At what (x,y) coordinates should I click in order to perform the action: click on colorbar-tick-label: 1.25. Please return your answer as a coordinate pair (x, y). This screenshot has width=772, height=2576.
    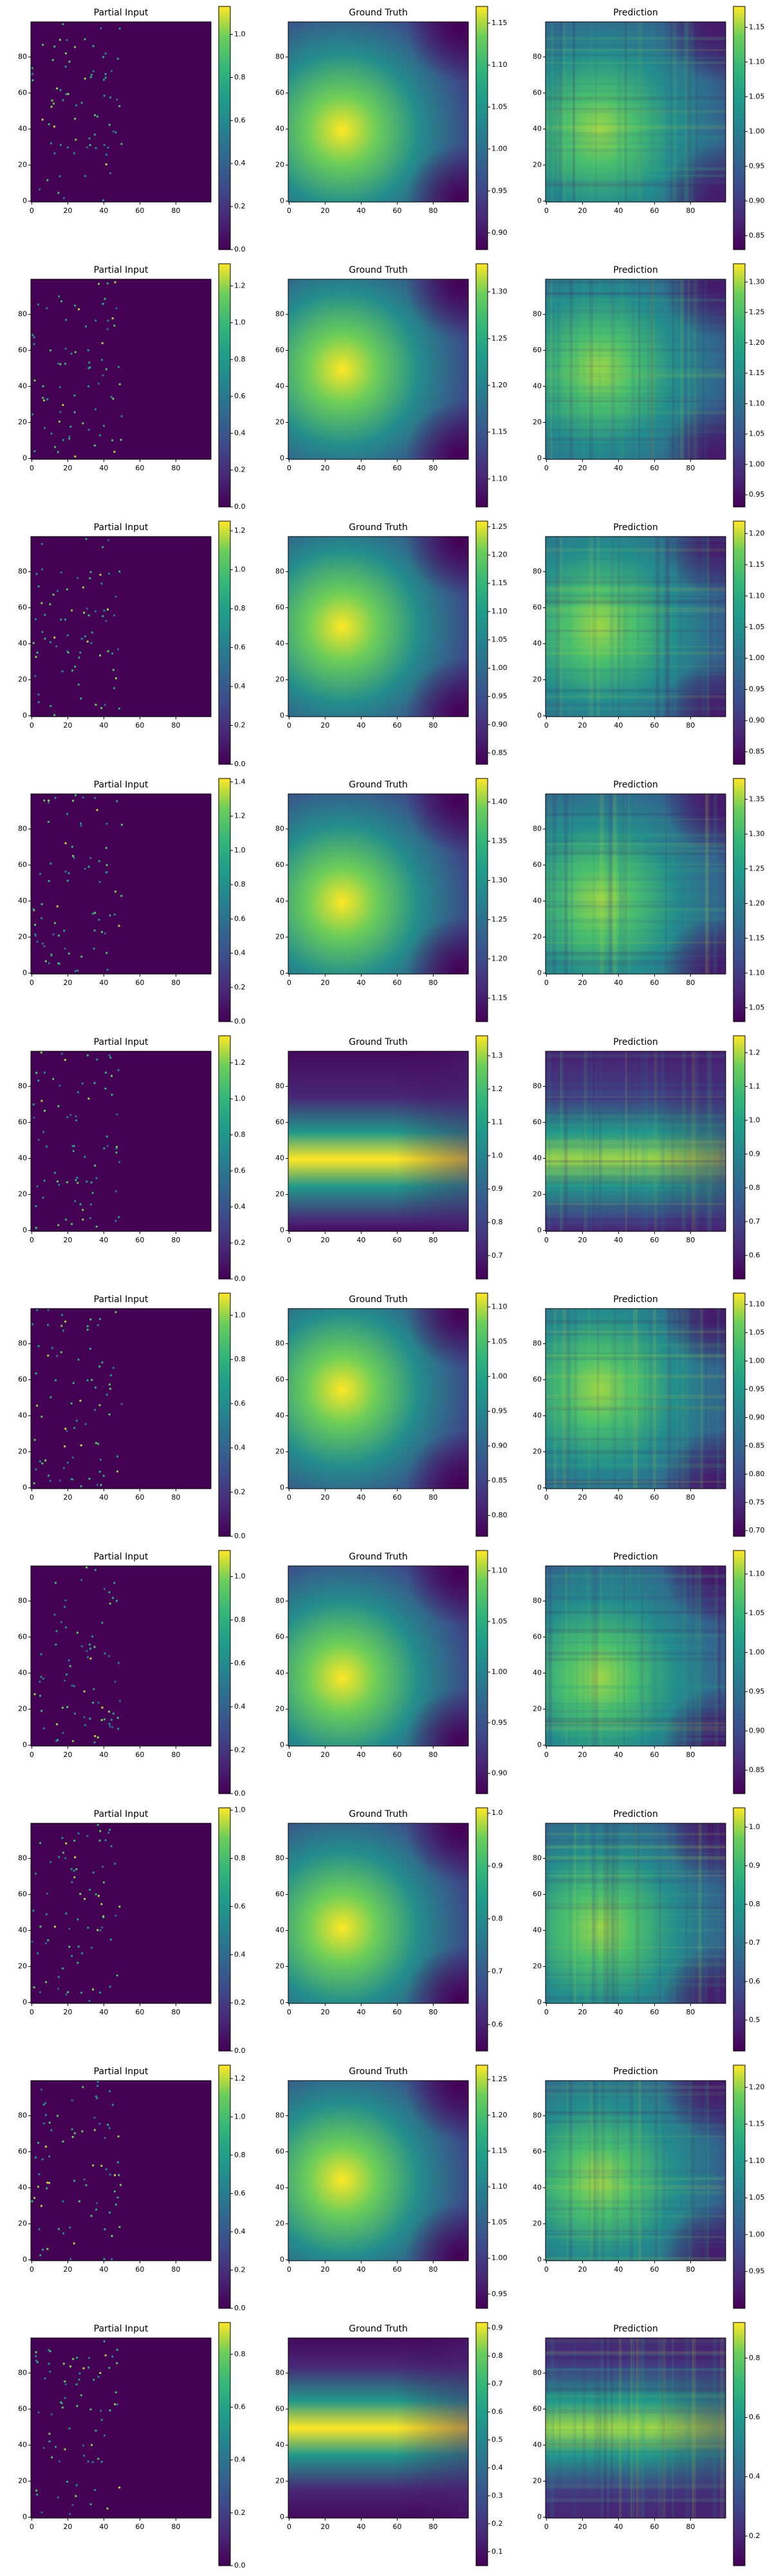
    Looking at the image, I should click on (500, 919).